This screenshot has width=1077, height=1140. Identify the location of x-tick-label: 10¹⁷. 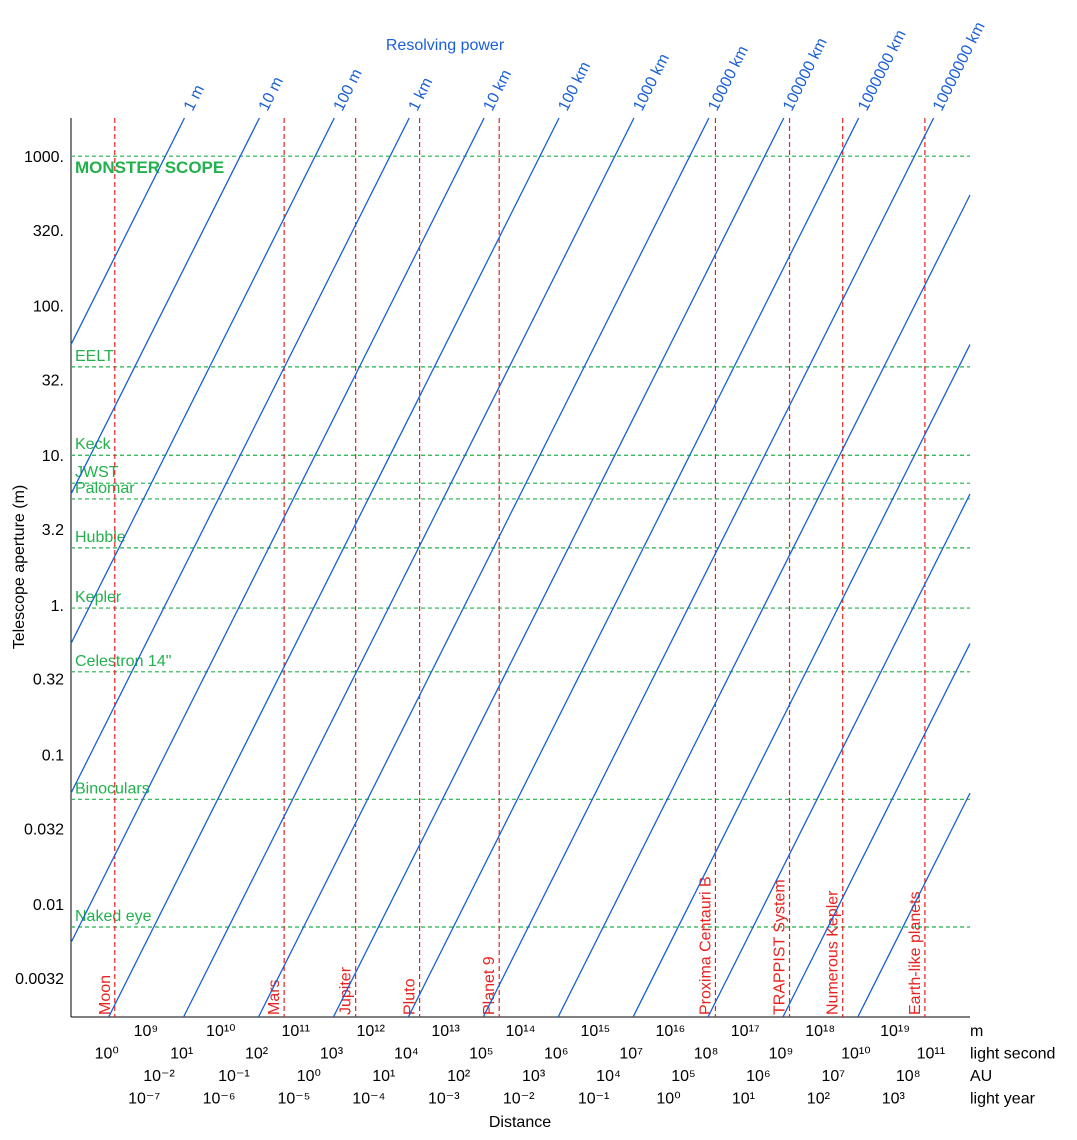
(745, 1031).